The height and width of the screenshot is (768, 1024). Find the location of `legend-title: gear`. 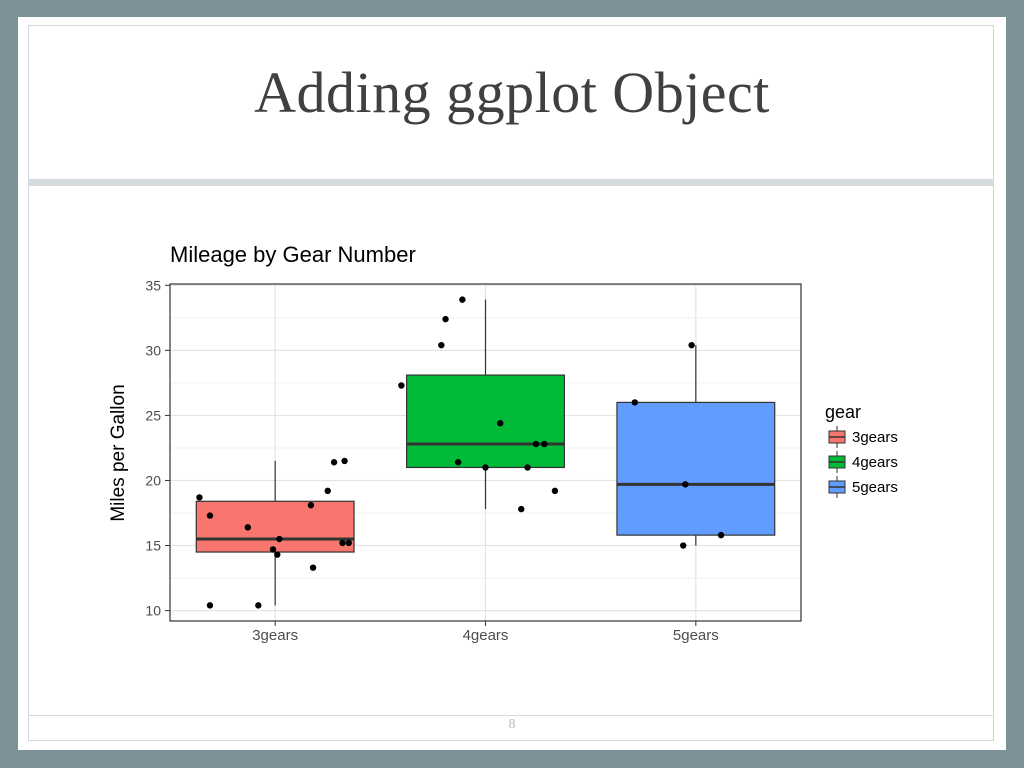

legend-title: gear is located at coordinates (843, 412).